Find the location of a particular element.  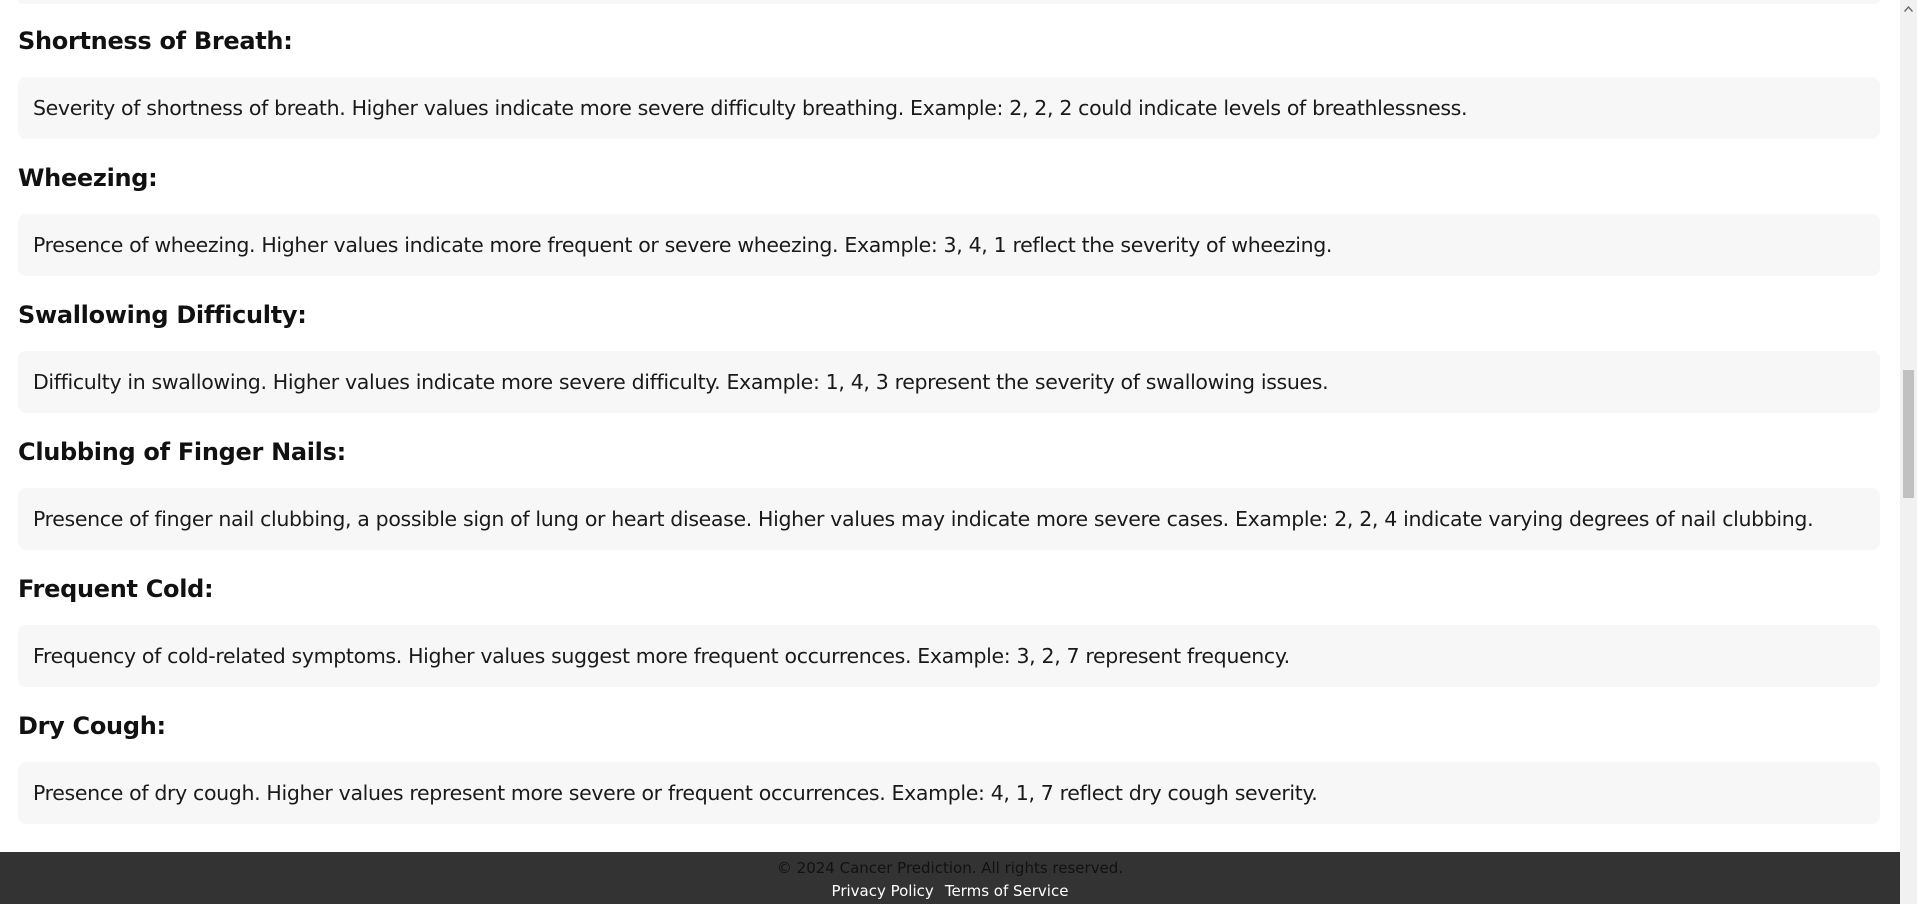

vertical-scrollbar is located at coordinates (1908, 452).